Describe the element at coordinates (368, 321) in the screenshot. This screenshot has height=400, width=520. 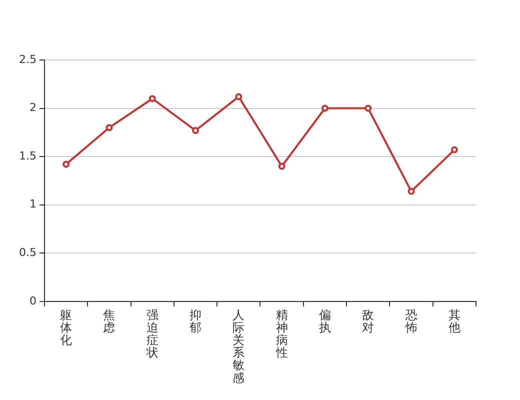
I see `x-tick-label: 敌对` at that location.